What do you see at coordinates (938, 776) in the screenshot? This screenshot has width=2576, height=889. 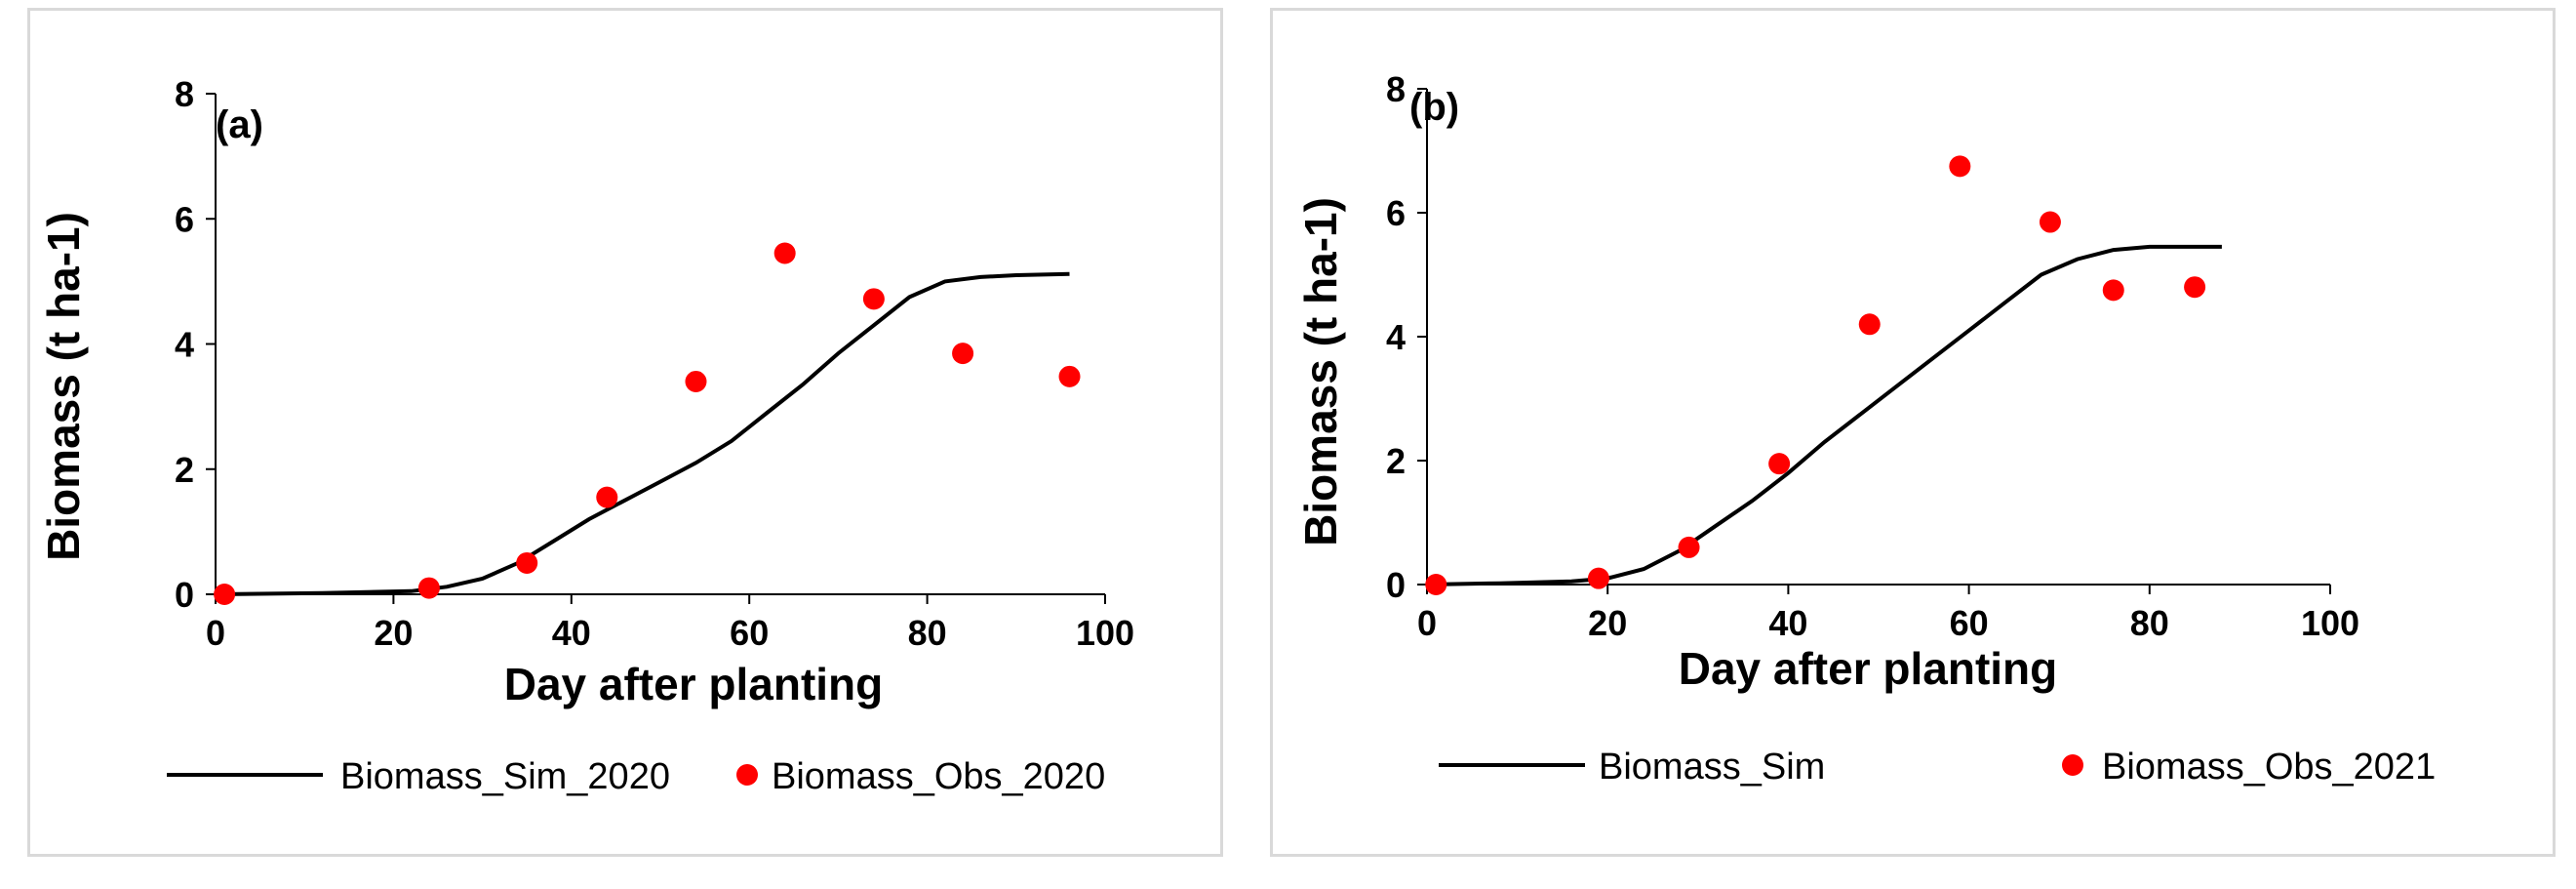 I see `legend-label-obs-2020: Biomass_Obs_2020` at bounding box center [938, 776].